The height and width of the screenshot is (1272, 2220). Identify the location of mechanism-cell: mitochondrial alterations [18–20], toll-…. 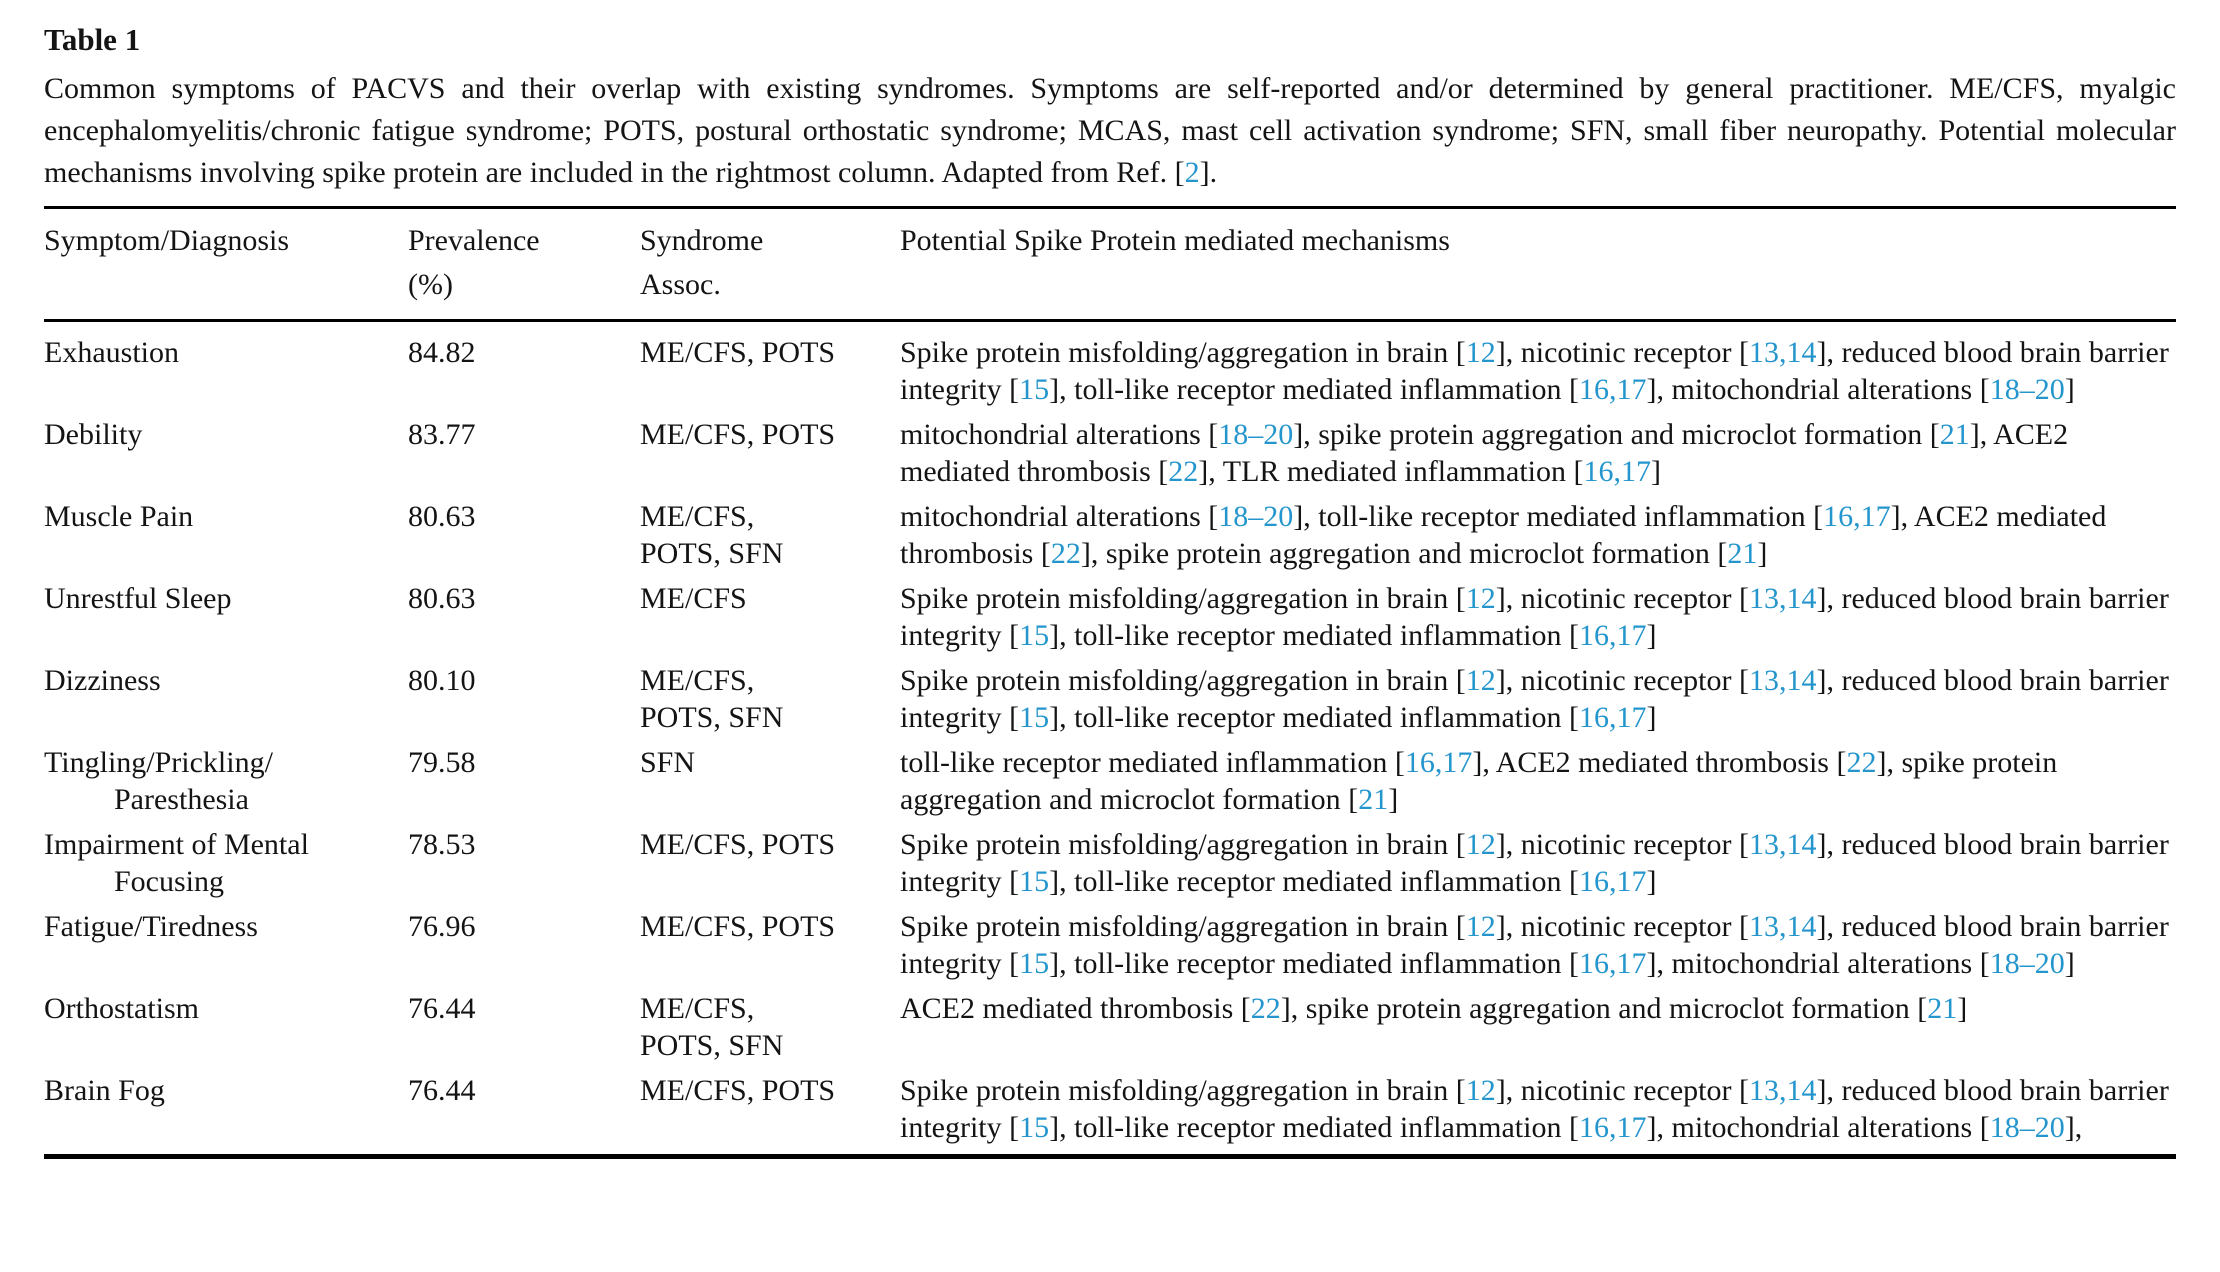
(1503, 535).